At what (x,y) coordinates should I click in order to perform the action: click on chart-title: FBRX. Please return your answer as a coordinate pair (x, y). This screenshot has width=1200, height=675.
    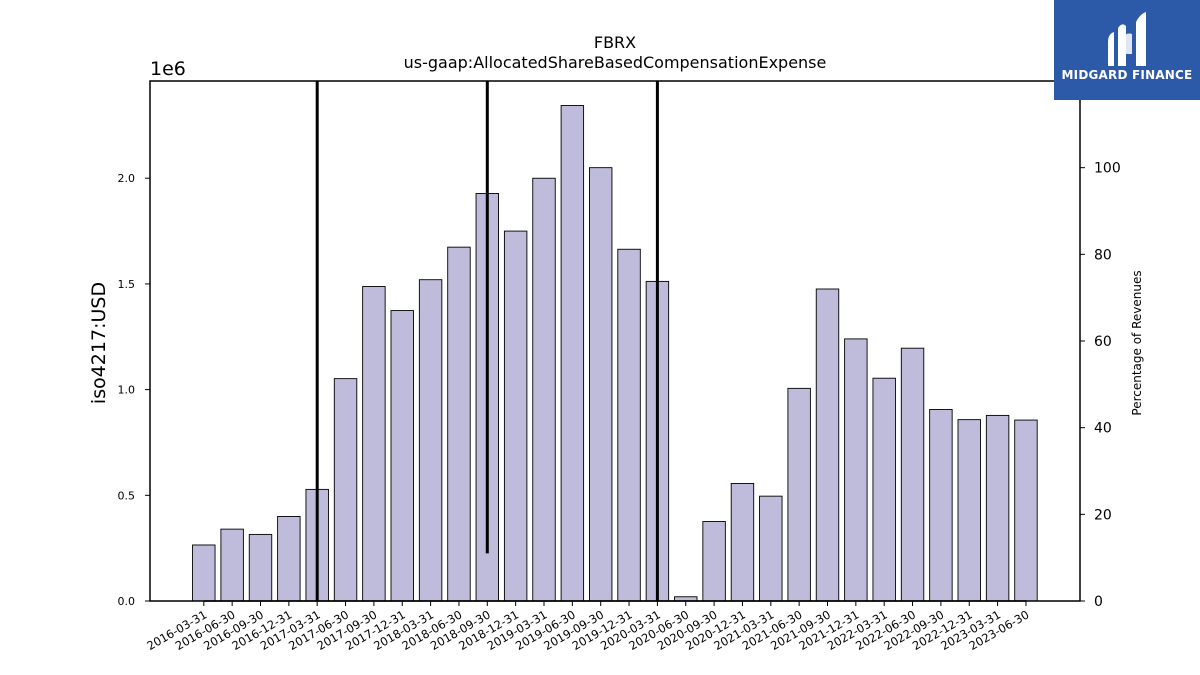
    Looking at the image, I should click on (615, 42).